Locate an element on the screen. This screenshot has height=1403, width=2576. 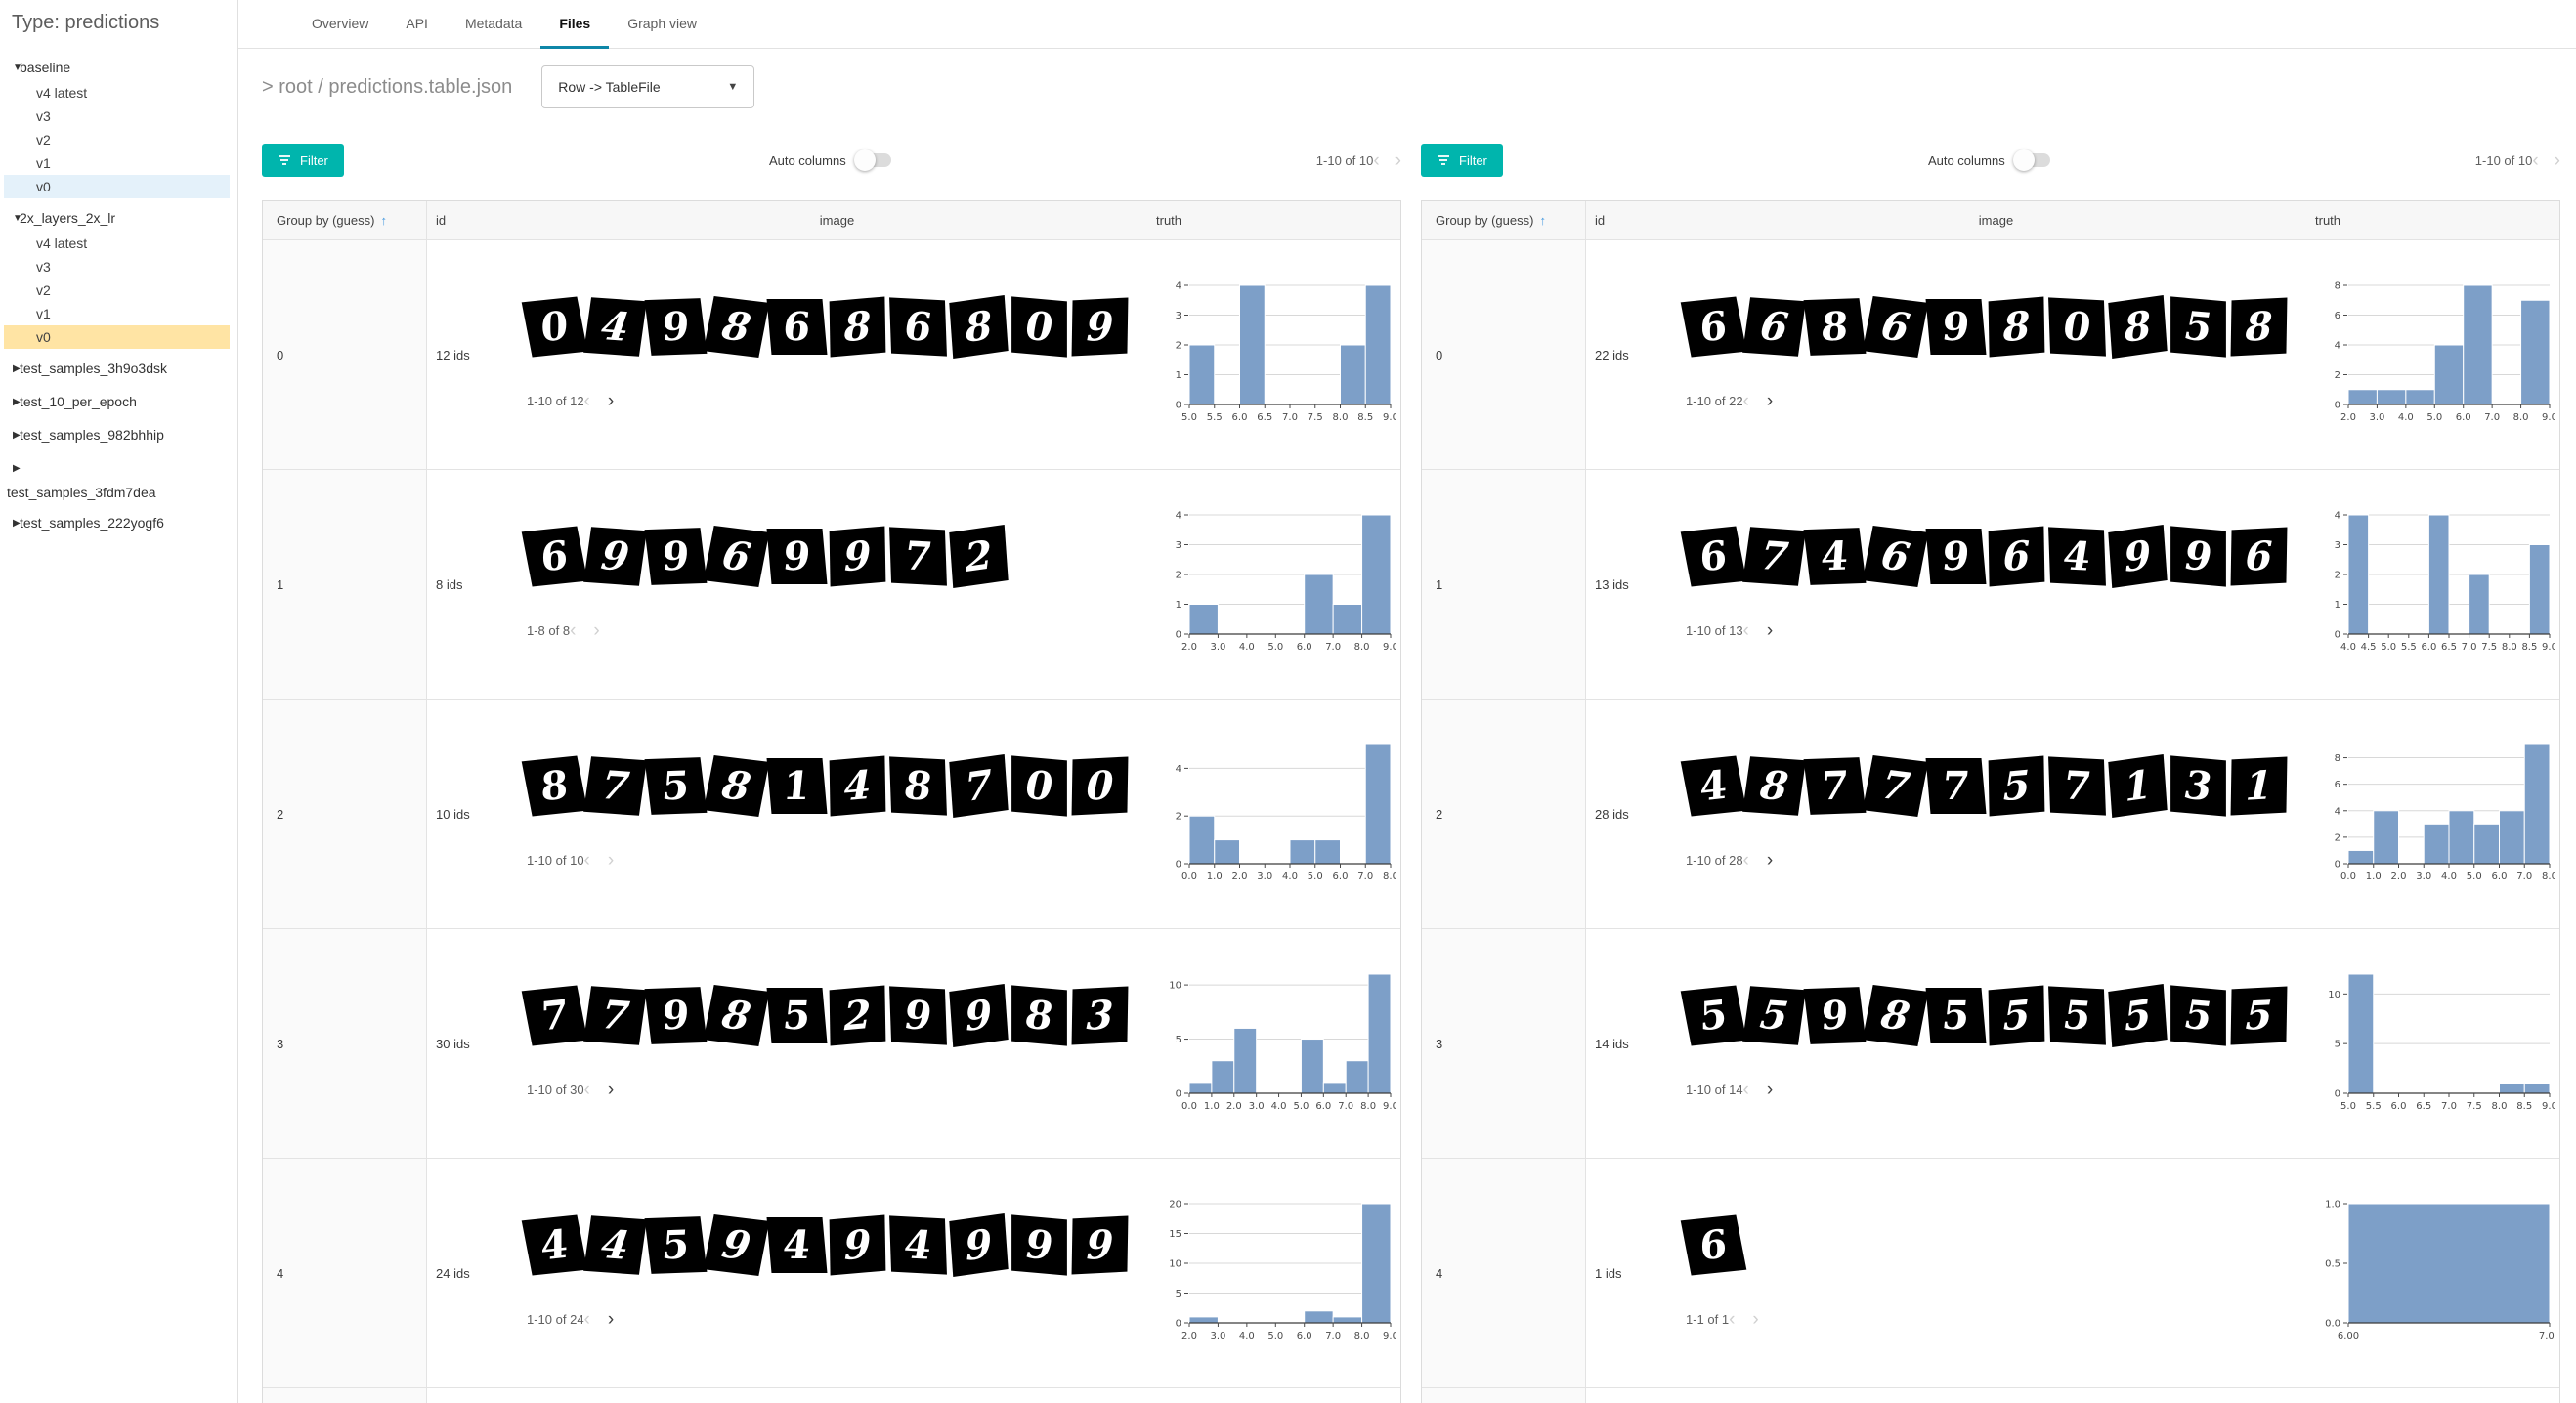
column-header-id: id is located at coordinates (442, 220).